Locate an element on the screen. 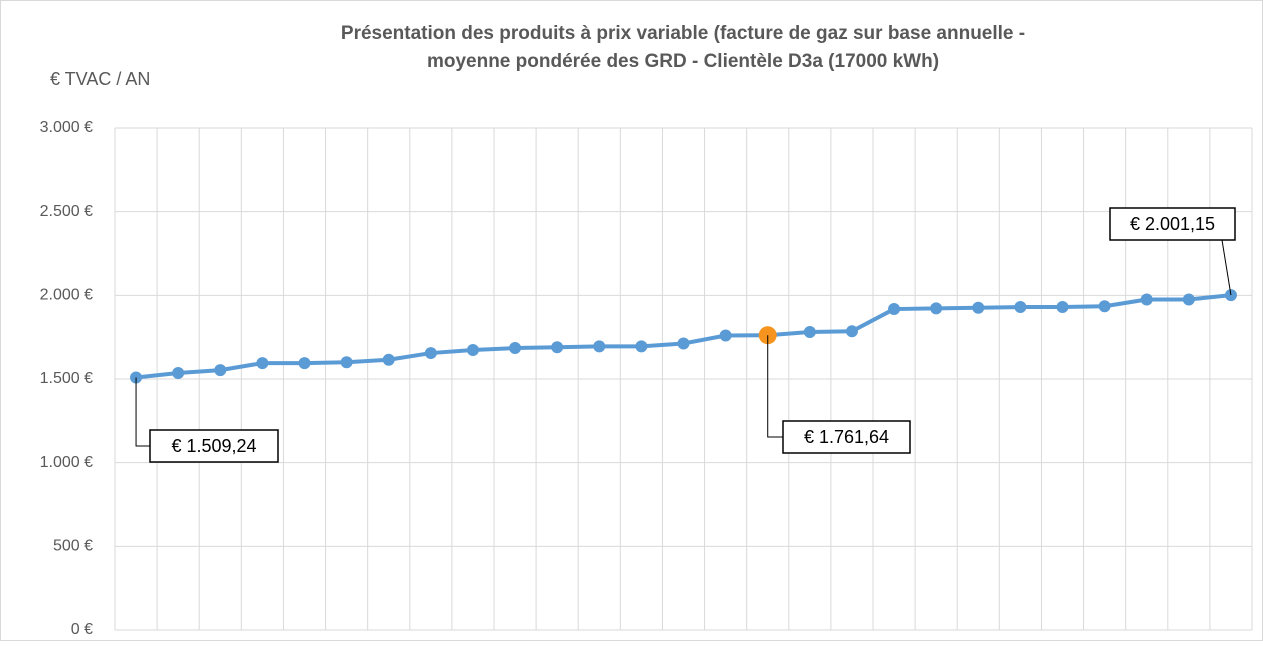 This screenshot has width=1263, height=646. y-tick-label: 3.000 € is located at coordinates (66, 127).